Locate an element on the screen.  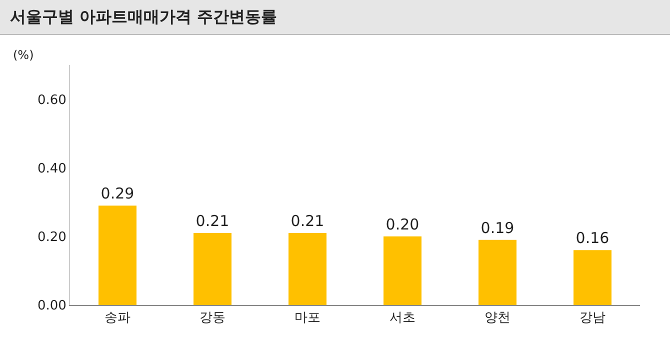
x-tick-label: 강남 is located at coordinates (593, 318).